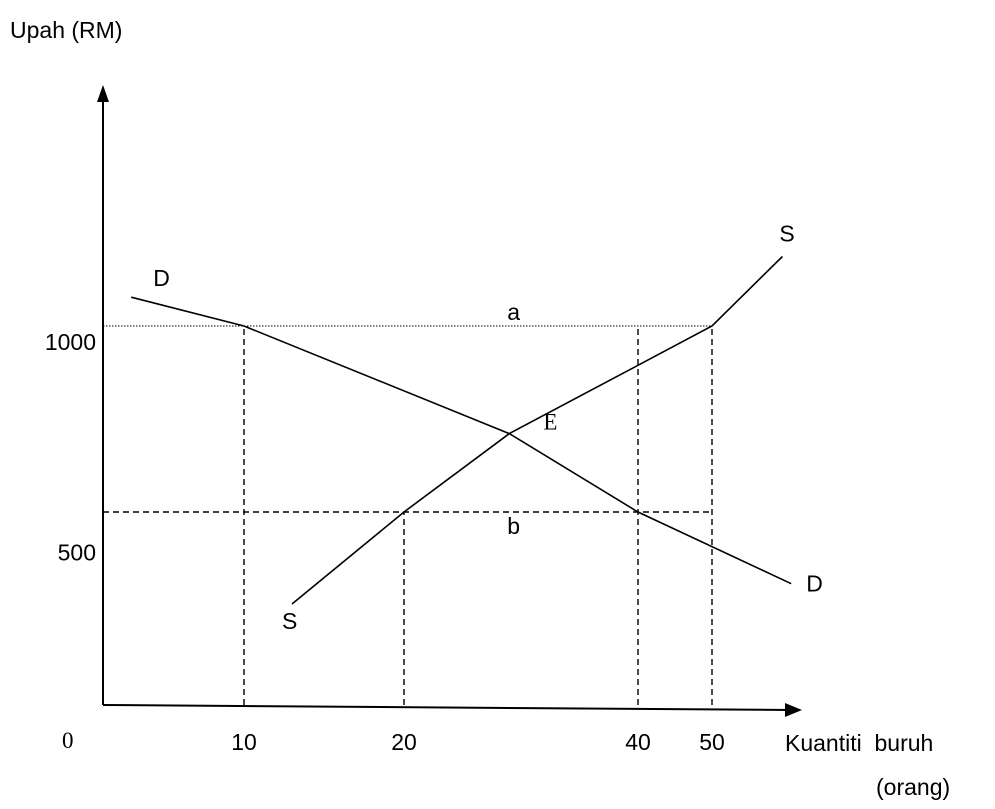 This screenshot has width=995, height=809. Describe the element at coordinates (161, 278) in the screenshot. I see `series-D-start-label: D` at that location.